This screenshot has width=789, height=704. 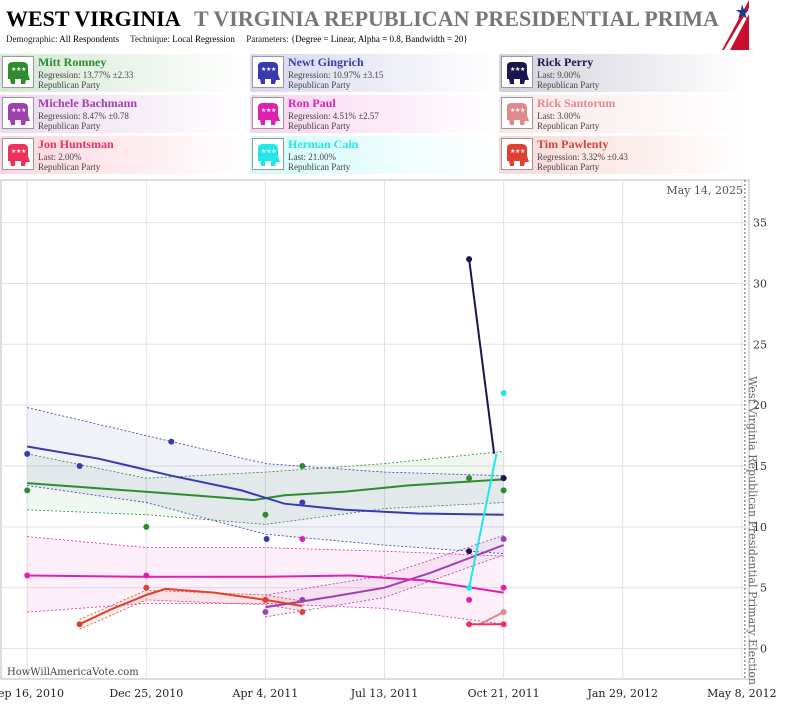 I want to click on romney-confidence-band, so click(x=265, y=488).